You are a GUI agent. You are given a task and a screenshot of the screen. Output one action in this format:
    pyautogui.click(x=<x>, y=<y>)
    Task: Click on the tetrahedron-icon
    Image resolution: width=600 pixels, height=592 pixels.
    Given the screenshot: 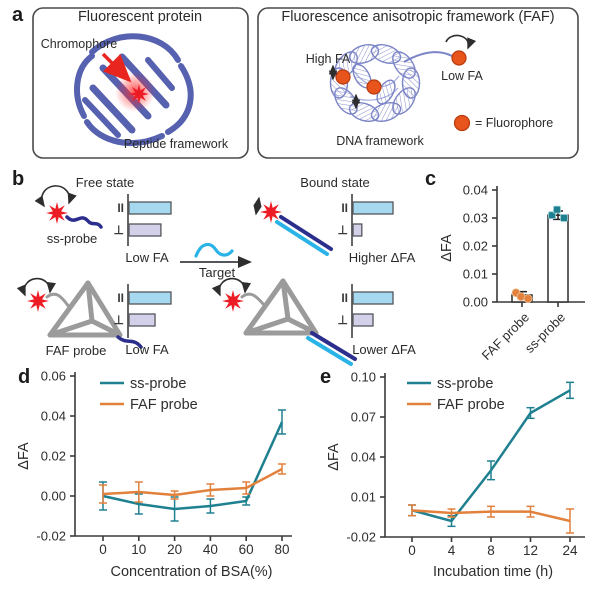 What is the action you would take?
    pyautogui.click(x=281, y=307)
    